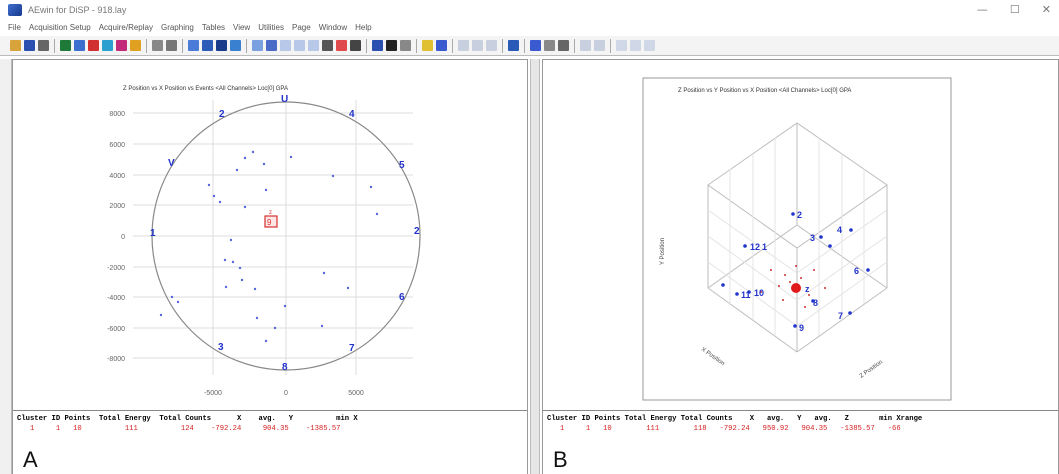 The height and width of the screenshot is (474, 1059). I want to click on select-icon, so click(257, 45).